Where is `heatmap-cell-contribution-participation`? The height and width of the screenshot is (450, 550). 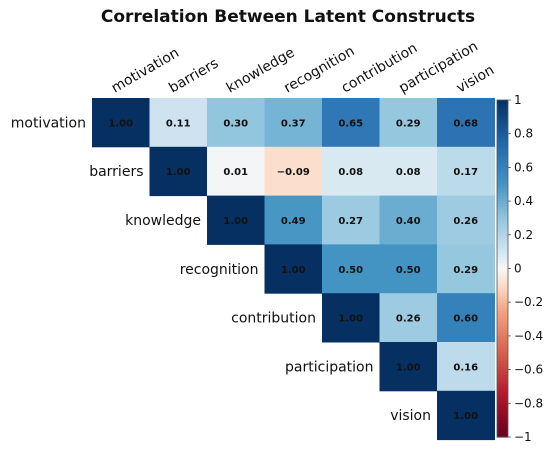
heatmap-cell-contribution-participation is located at coordinates (408, 318).